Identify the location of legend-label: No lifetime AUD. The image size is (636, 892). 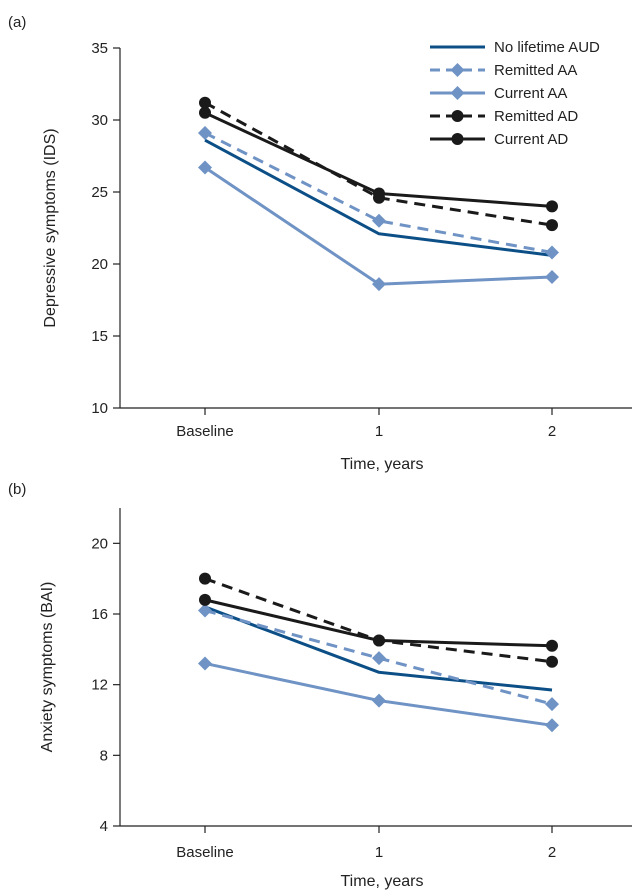
(547, 47).